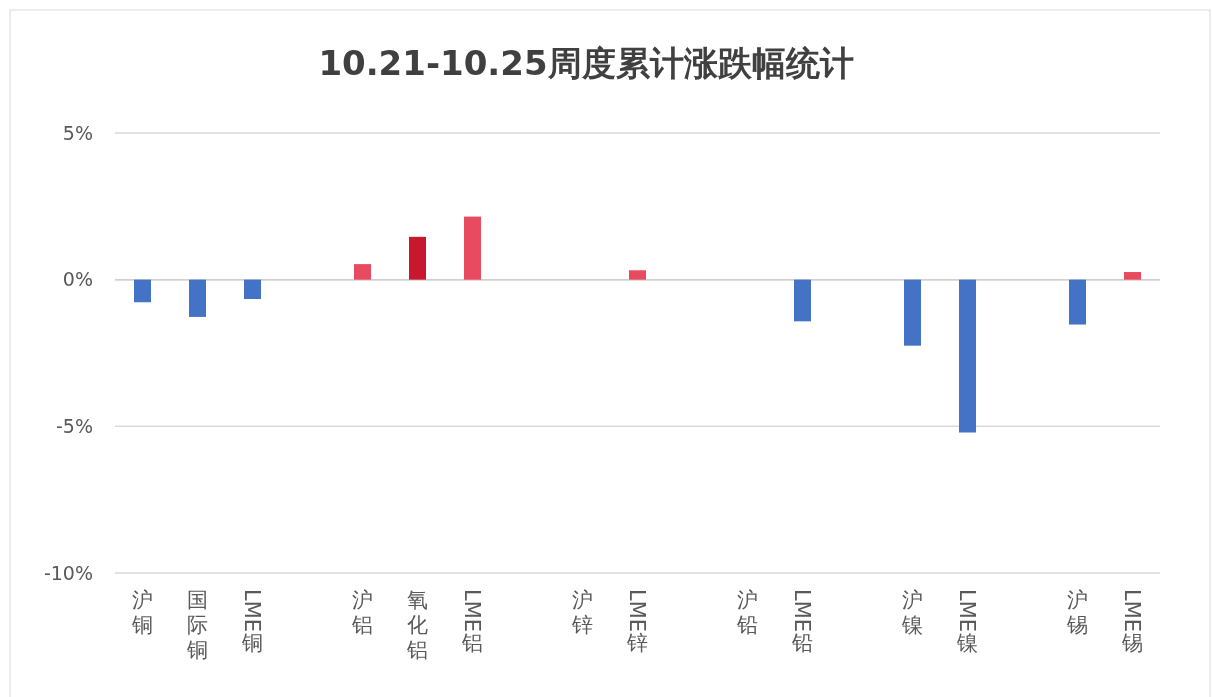 This screenshot has height=697, width=1212. I want to click on y-tick-label: -5%, so click(74, 425).